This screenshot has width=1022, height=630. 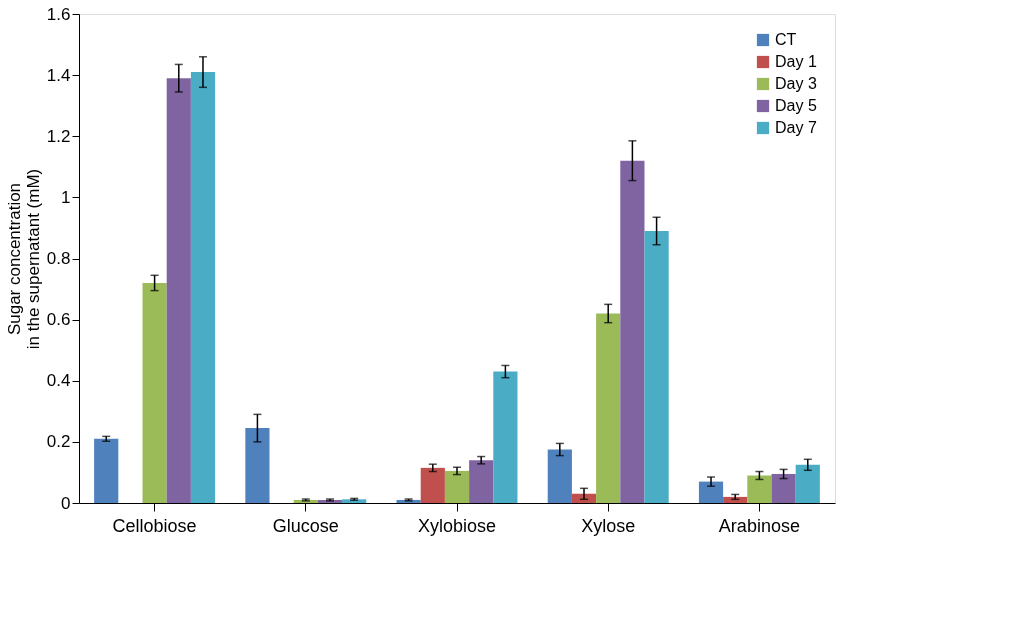 What do you see at coordinates (58, 381) in the screenshot?
I see `y-tick-label: 0.4` at bounding box center [58, 381].